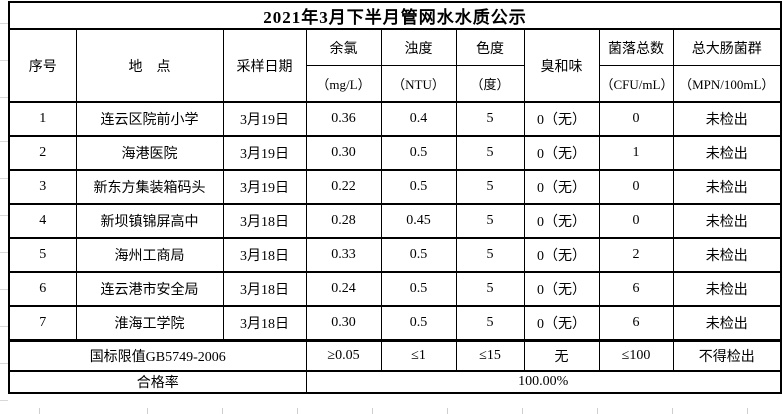  I want to click on pass-rate-row: 合格率 100.00%, so click(395, 381).